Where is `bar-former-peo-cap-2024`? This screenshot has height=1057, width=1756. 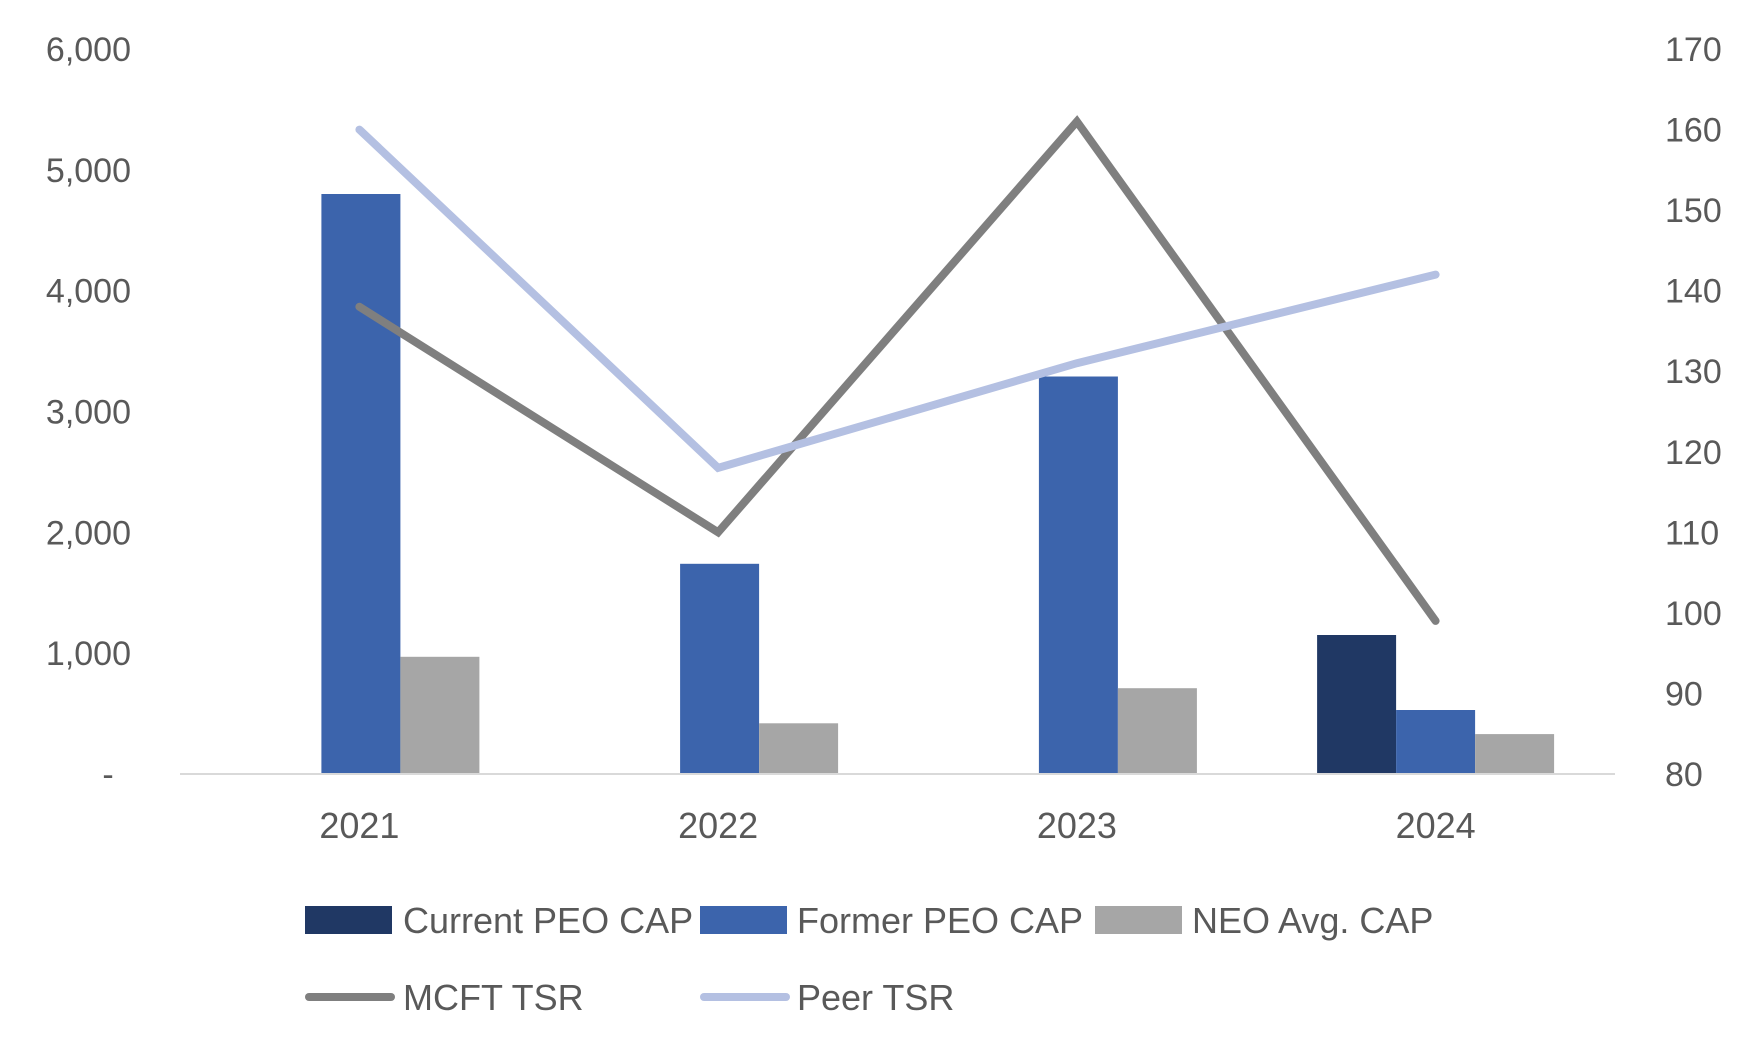 bar-former-peo-cap-2024 is located at coordinates (1436, 742).